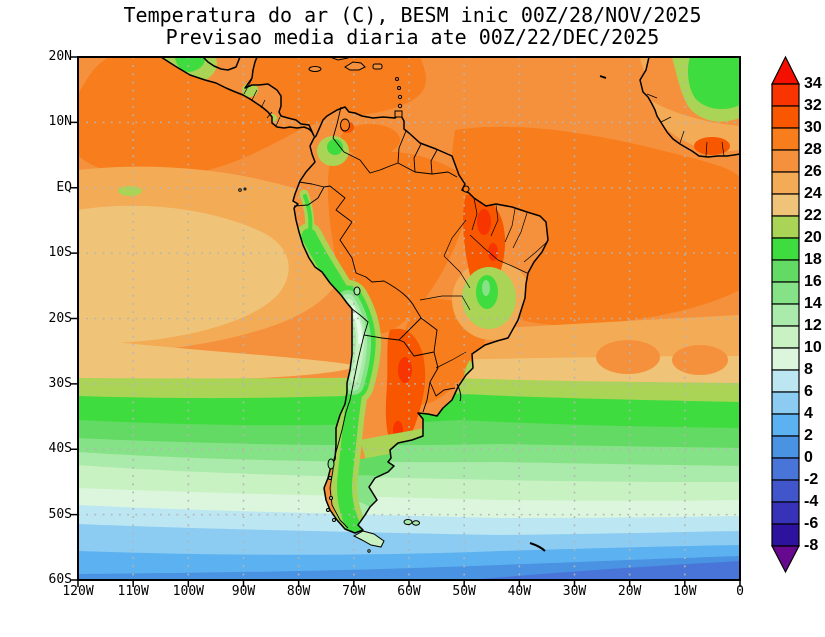 The width and height of the screenshot is (825, 637). I want to click on colorbar-label: -4, so click(811, 501).